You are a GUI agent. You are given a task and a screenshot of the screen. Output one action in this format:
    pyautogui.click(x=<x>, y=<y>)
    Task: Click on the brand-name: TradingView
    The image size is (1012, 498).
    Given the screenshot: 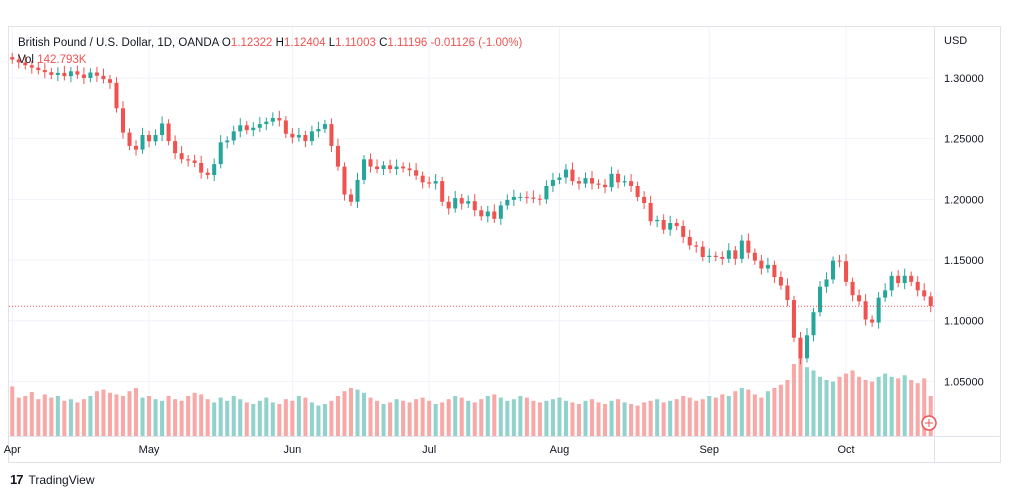 What is the action you would take?
    pyautogui.click(x=61, y=479)
    